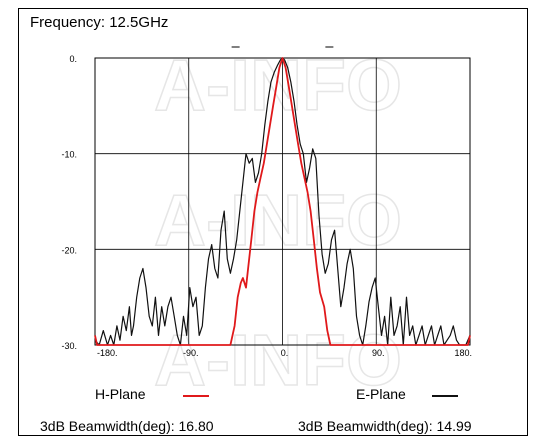 The height and width of the screenshot is (441, 545). I want to click on x-tick-label: 0., so click(285, 353).